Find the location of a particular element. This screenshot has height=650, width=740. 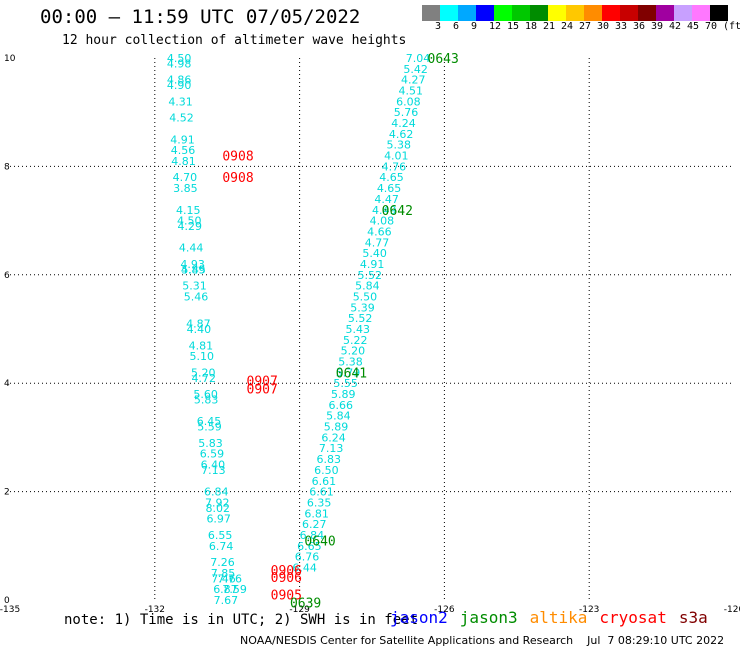

pass-label: 0643 is located at coordinates (443, 59).